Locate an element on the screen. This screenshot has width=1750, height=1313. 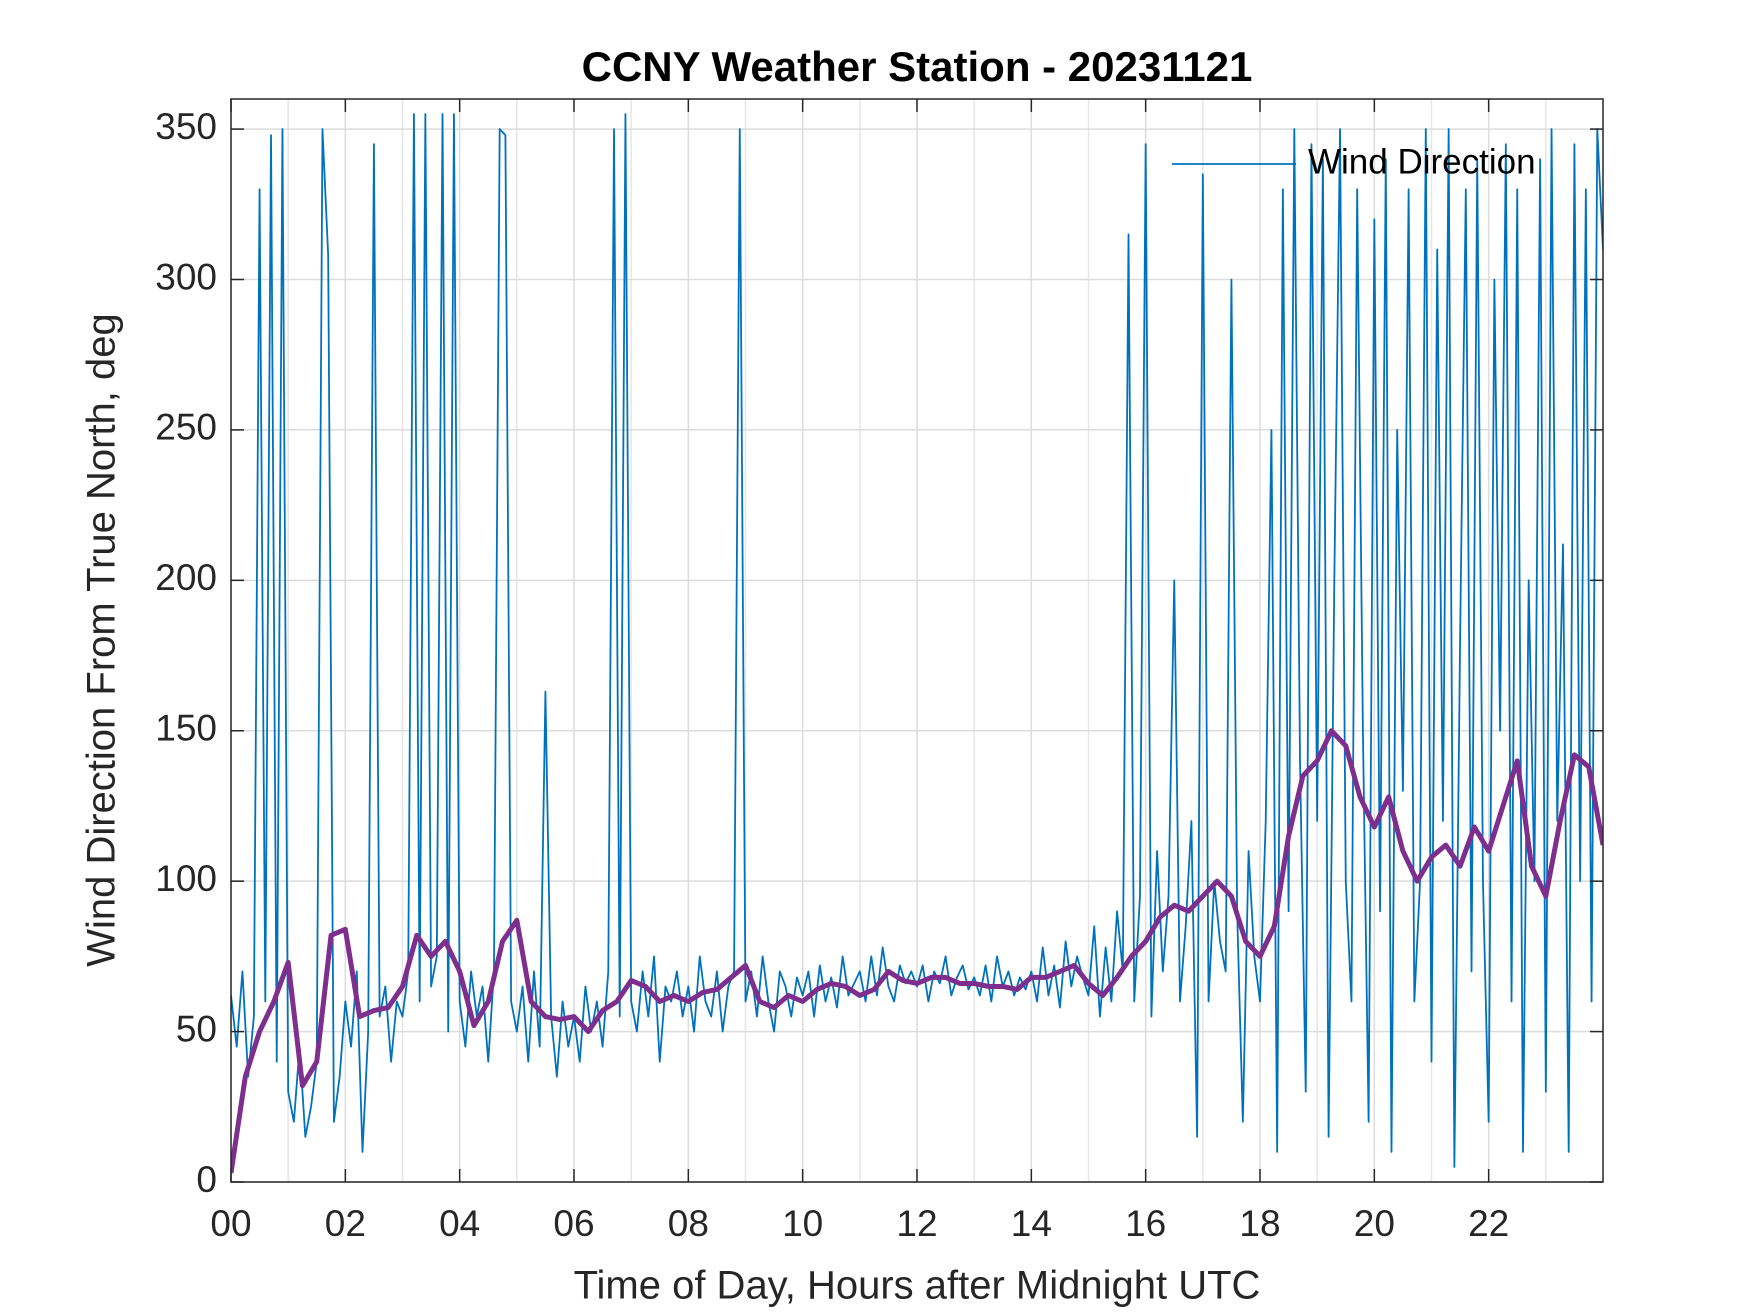
x-tick-label: 18 is located at coordinates (1259, 1223).